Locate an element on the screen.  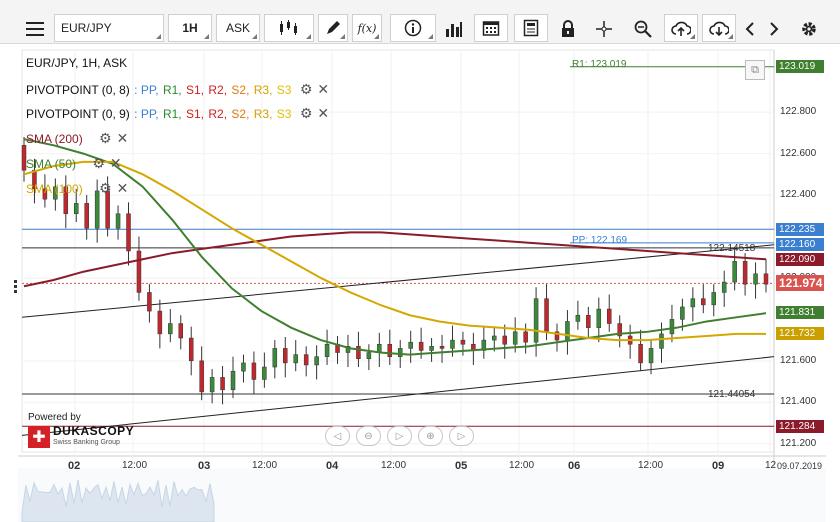
download-button is located at coordinates (719, 28).